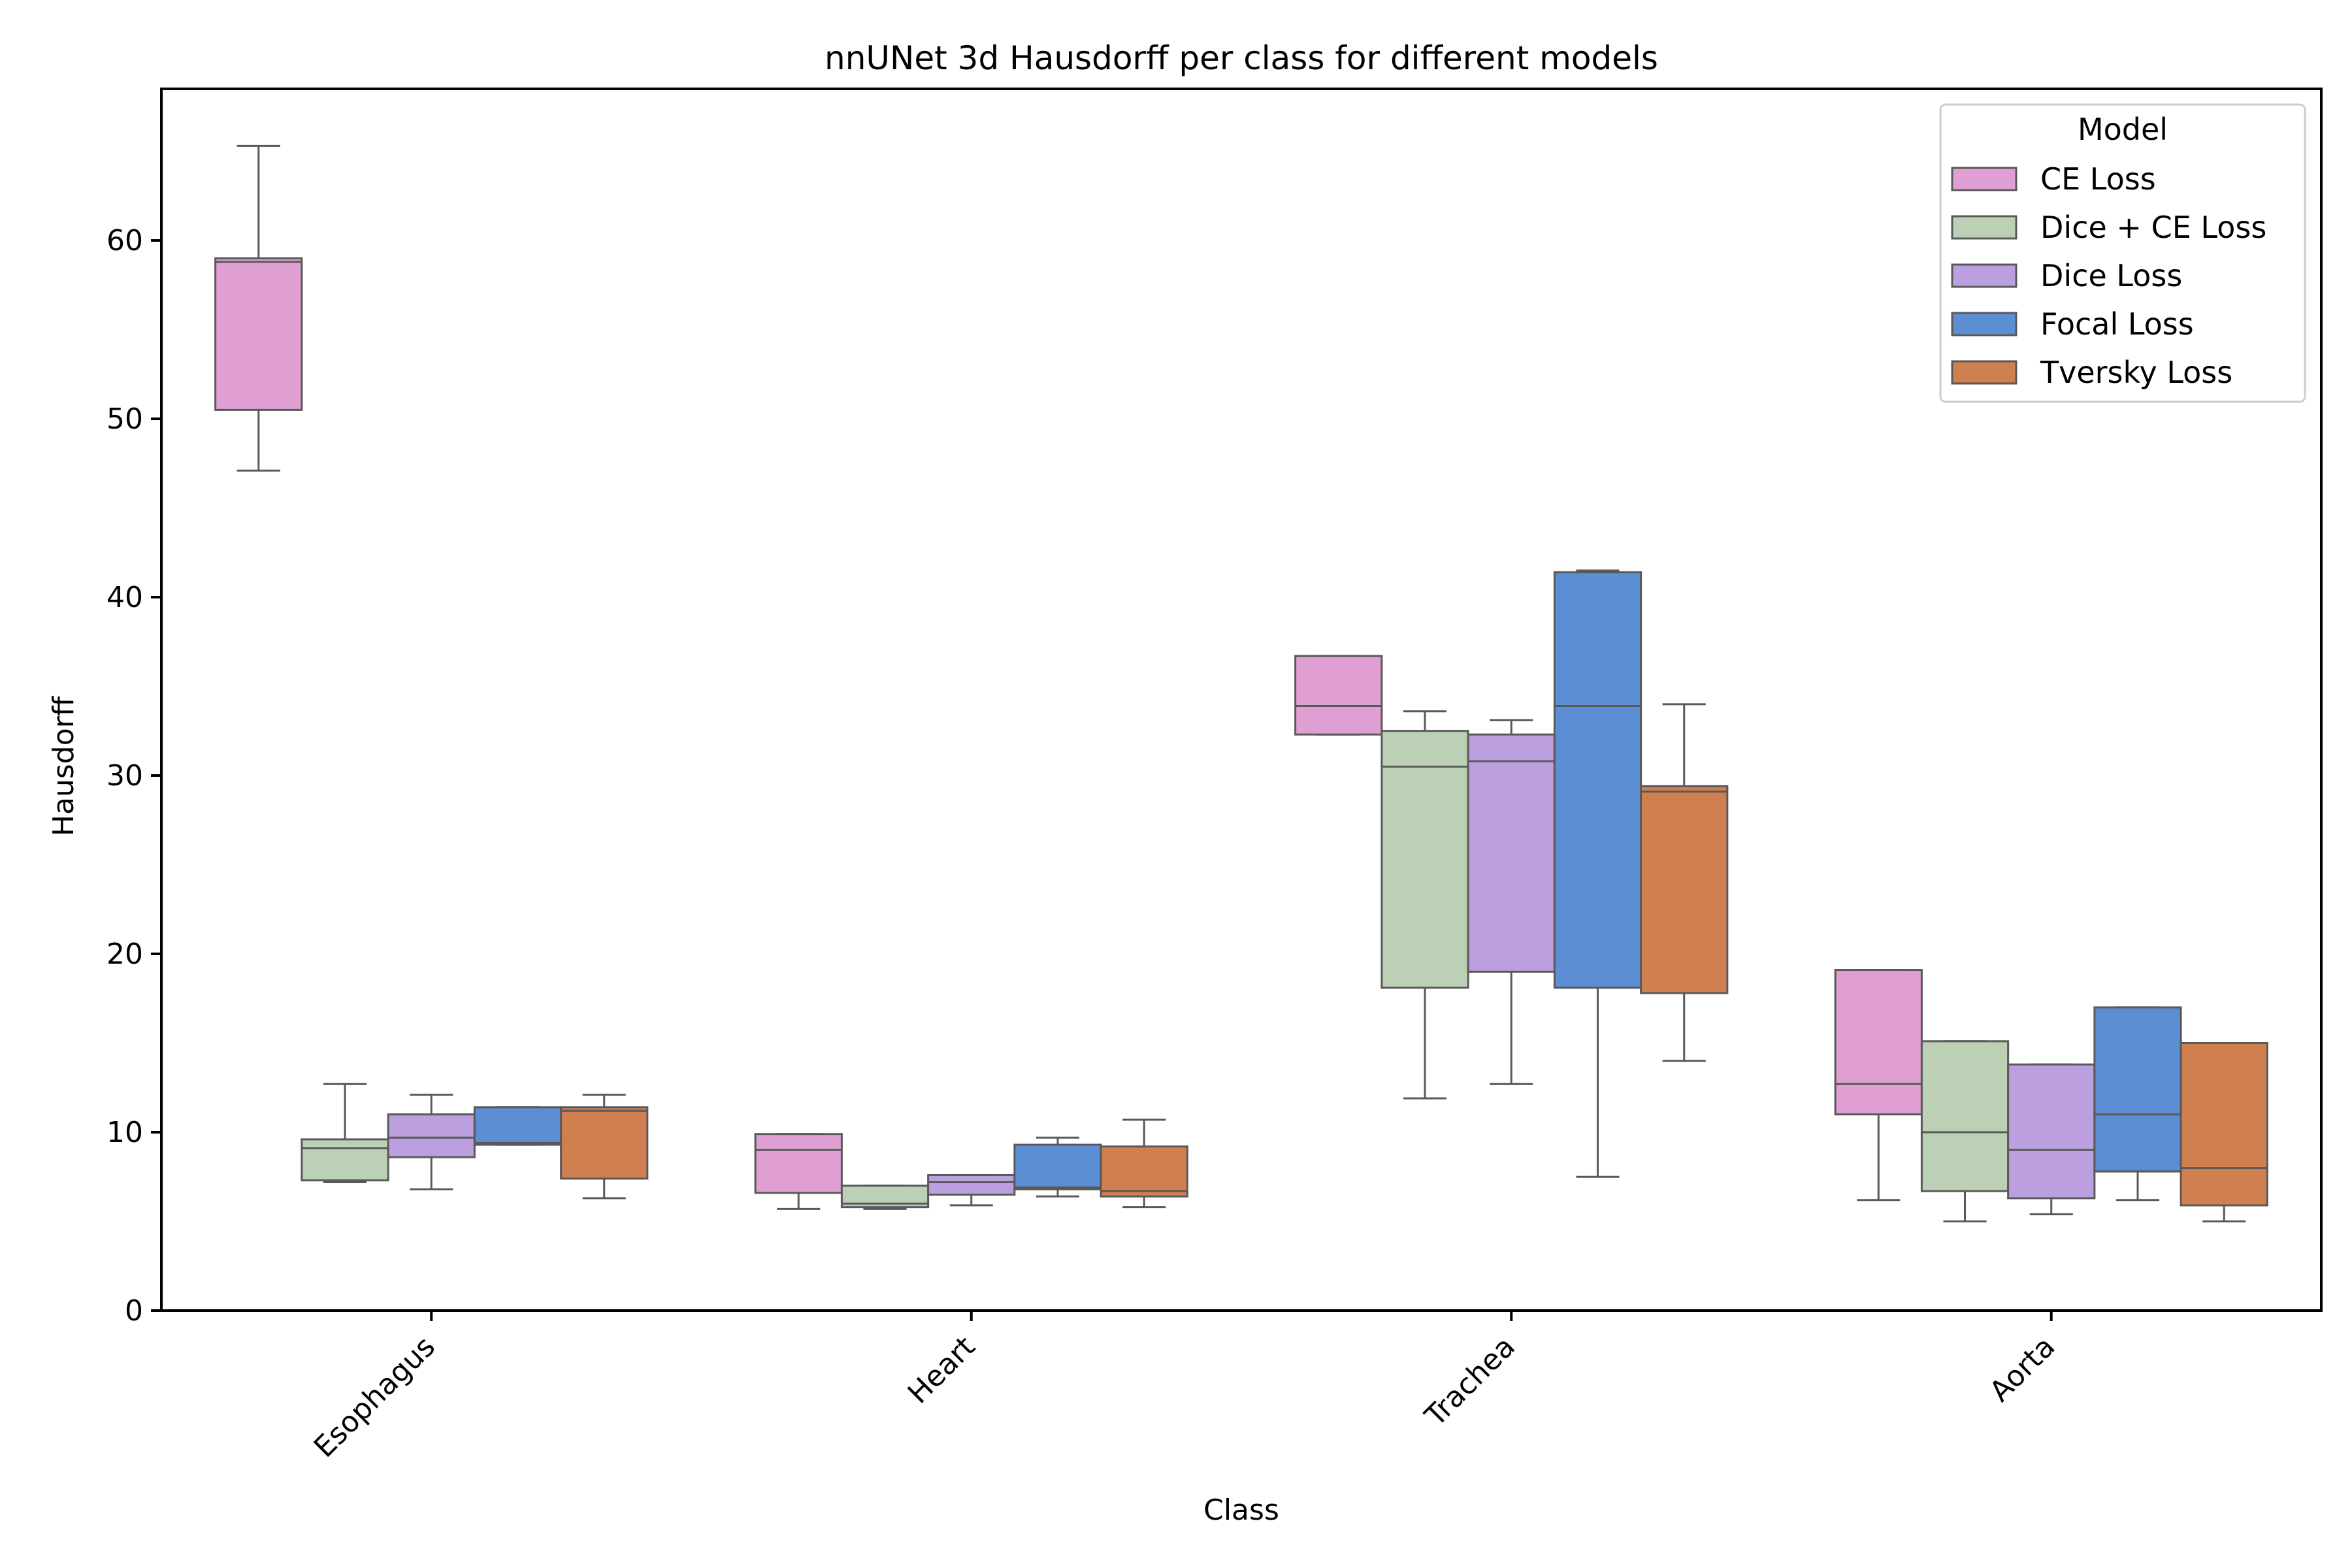 The width and height of the screenshot is (2352, 1568). What do you see at coordinates (124, 775) in the screenshot?
I see `y-tick-label: 30` at bounding box center [124, 775].